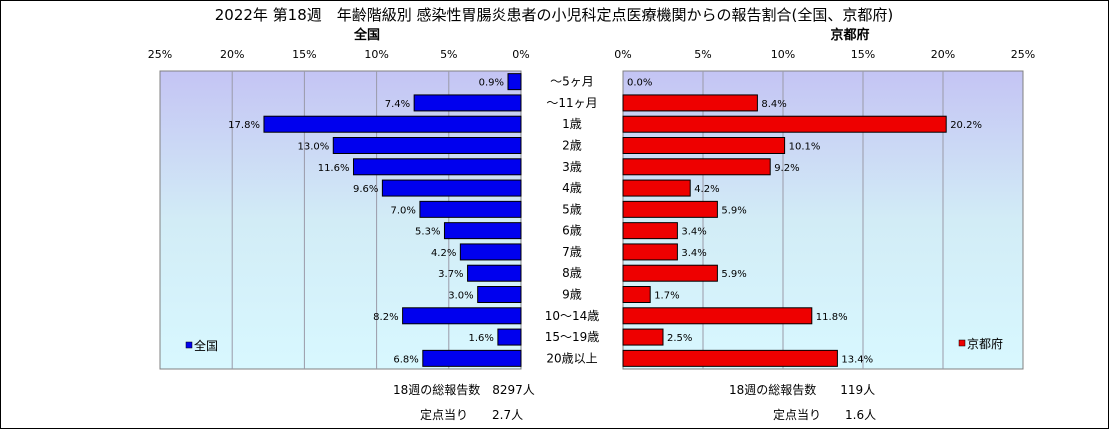 The width and height of the screenshot is (1109, 429). What do you see at coordinates (572, 82) in the screenshot?
I see `category-label: ～5ヶ月` at bounding box center [572, 82].